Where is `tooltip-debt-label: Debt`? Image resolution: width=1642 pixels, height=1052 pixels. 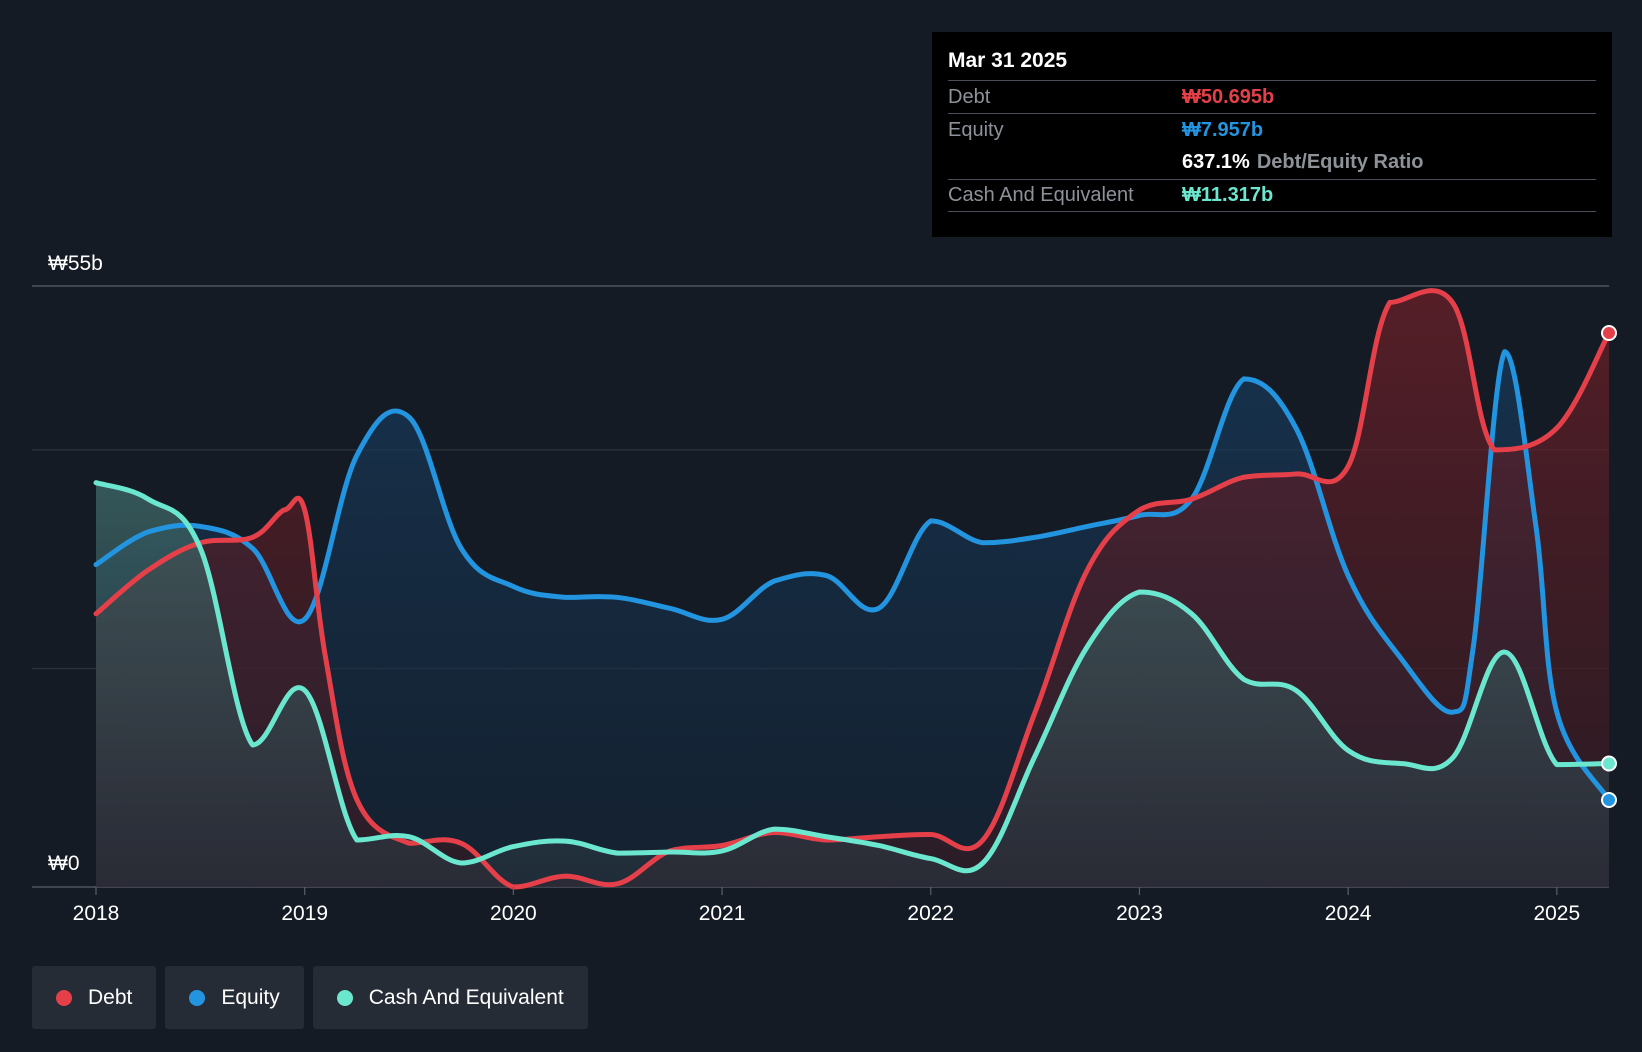
tooltip-debt-label: Debt is located at coordinates (969, 96).